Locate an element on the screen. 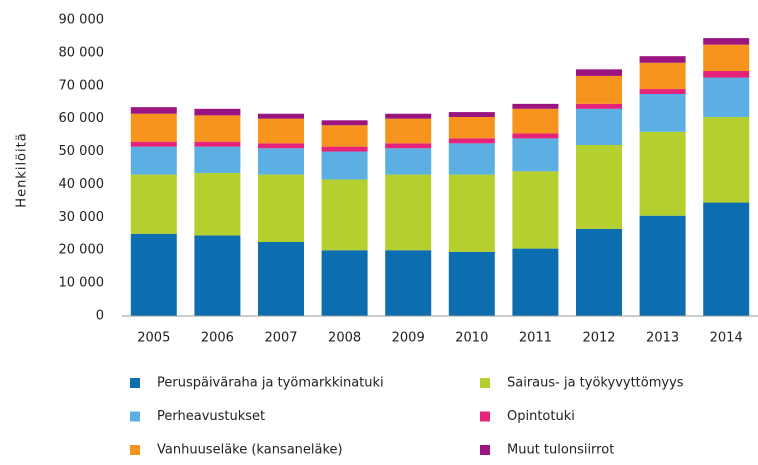 The height and width of the screenshot is (465, 758). y-tick-label: 70 000 is located at coordinates (82, 85).